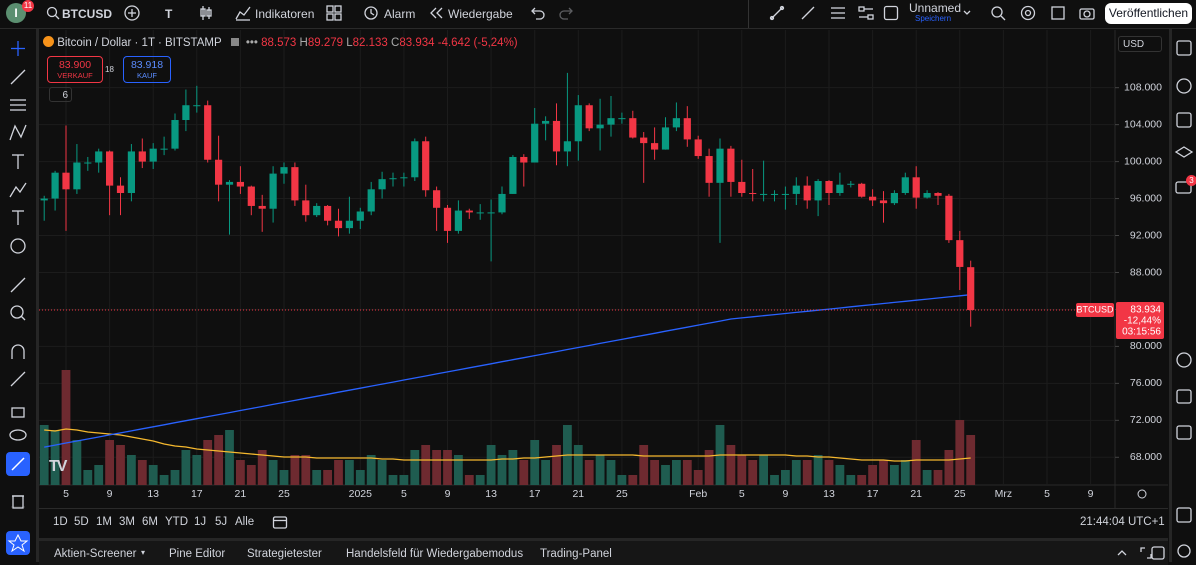  I want to click on clock: 21:44:04 UTC+1, so click(1122, 522).